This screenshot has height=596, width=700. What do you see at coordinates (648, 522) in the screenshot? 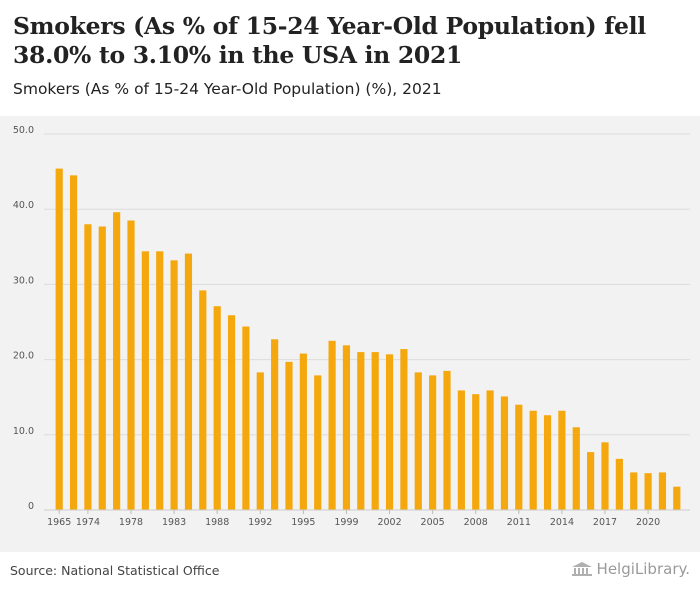
I see `x-tick-label: 2020` at bounding box center [648, 522].